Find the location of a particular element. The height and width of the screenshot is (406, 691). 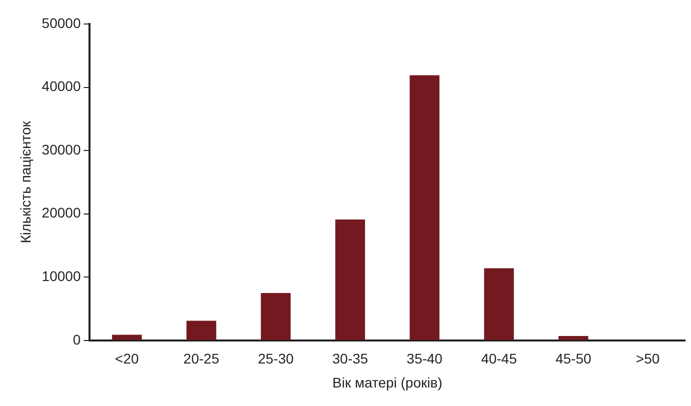

y-axis-title: Кількість пацієнток is located at coordinates (25, 182).